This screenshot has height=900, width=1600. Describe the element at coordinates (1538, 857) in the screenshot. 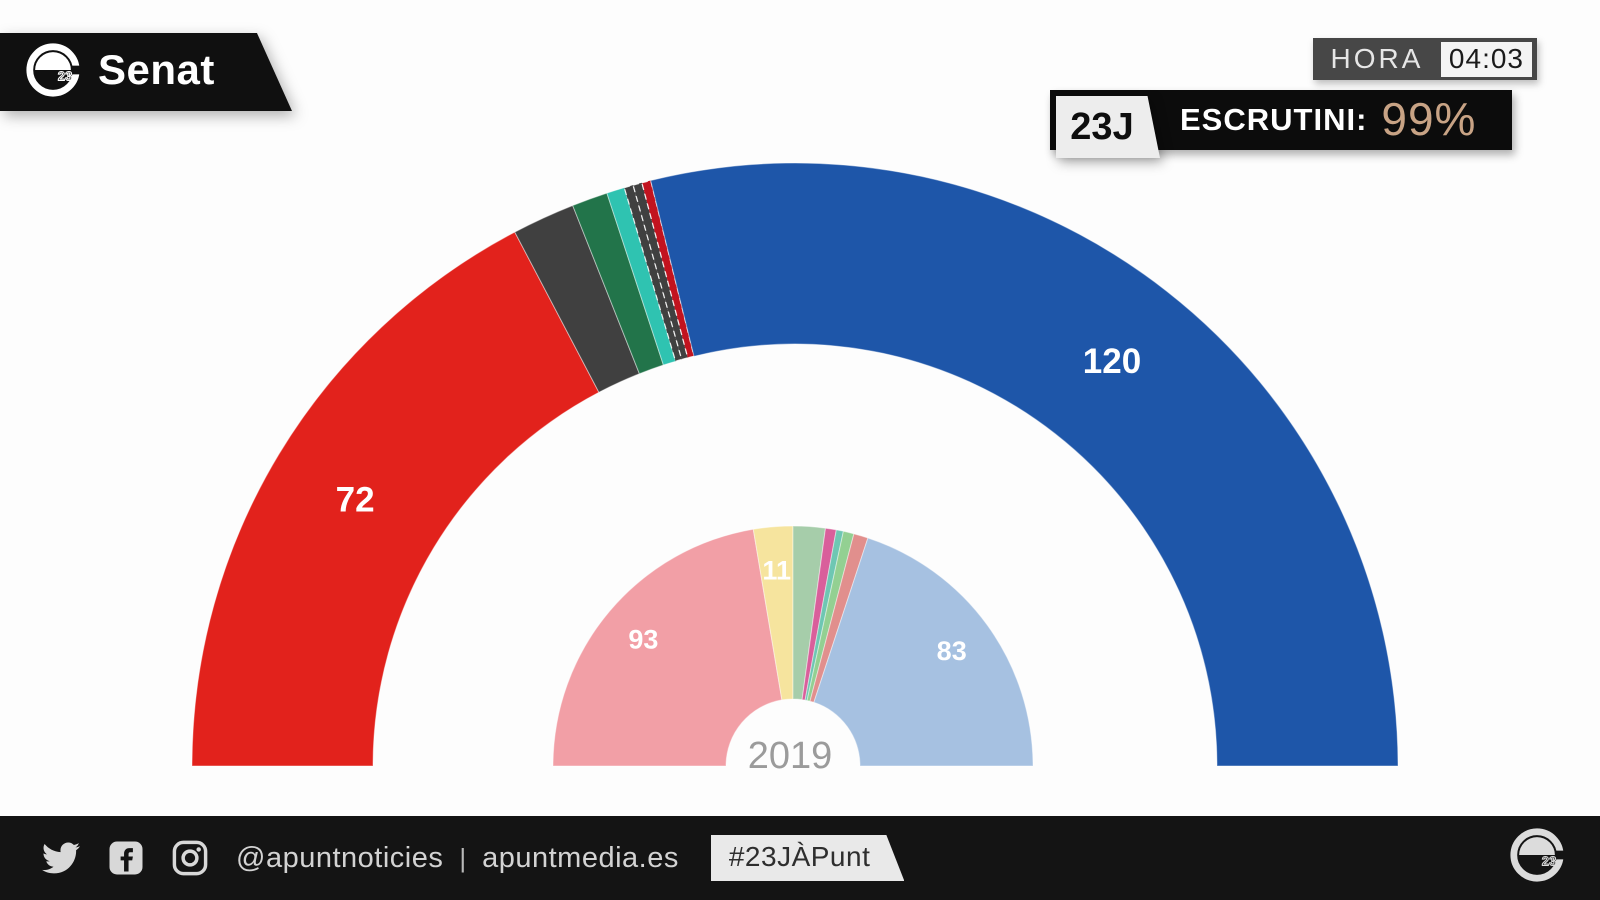

I see `apunt-23-logo-footer-icon: 23` at that location.